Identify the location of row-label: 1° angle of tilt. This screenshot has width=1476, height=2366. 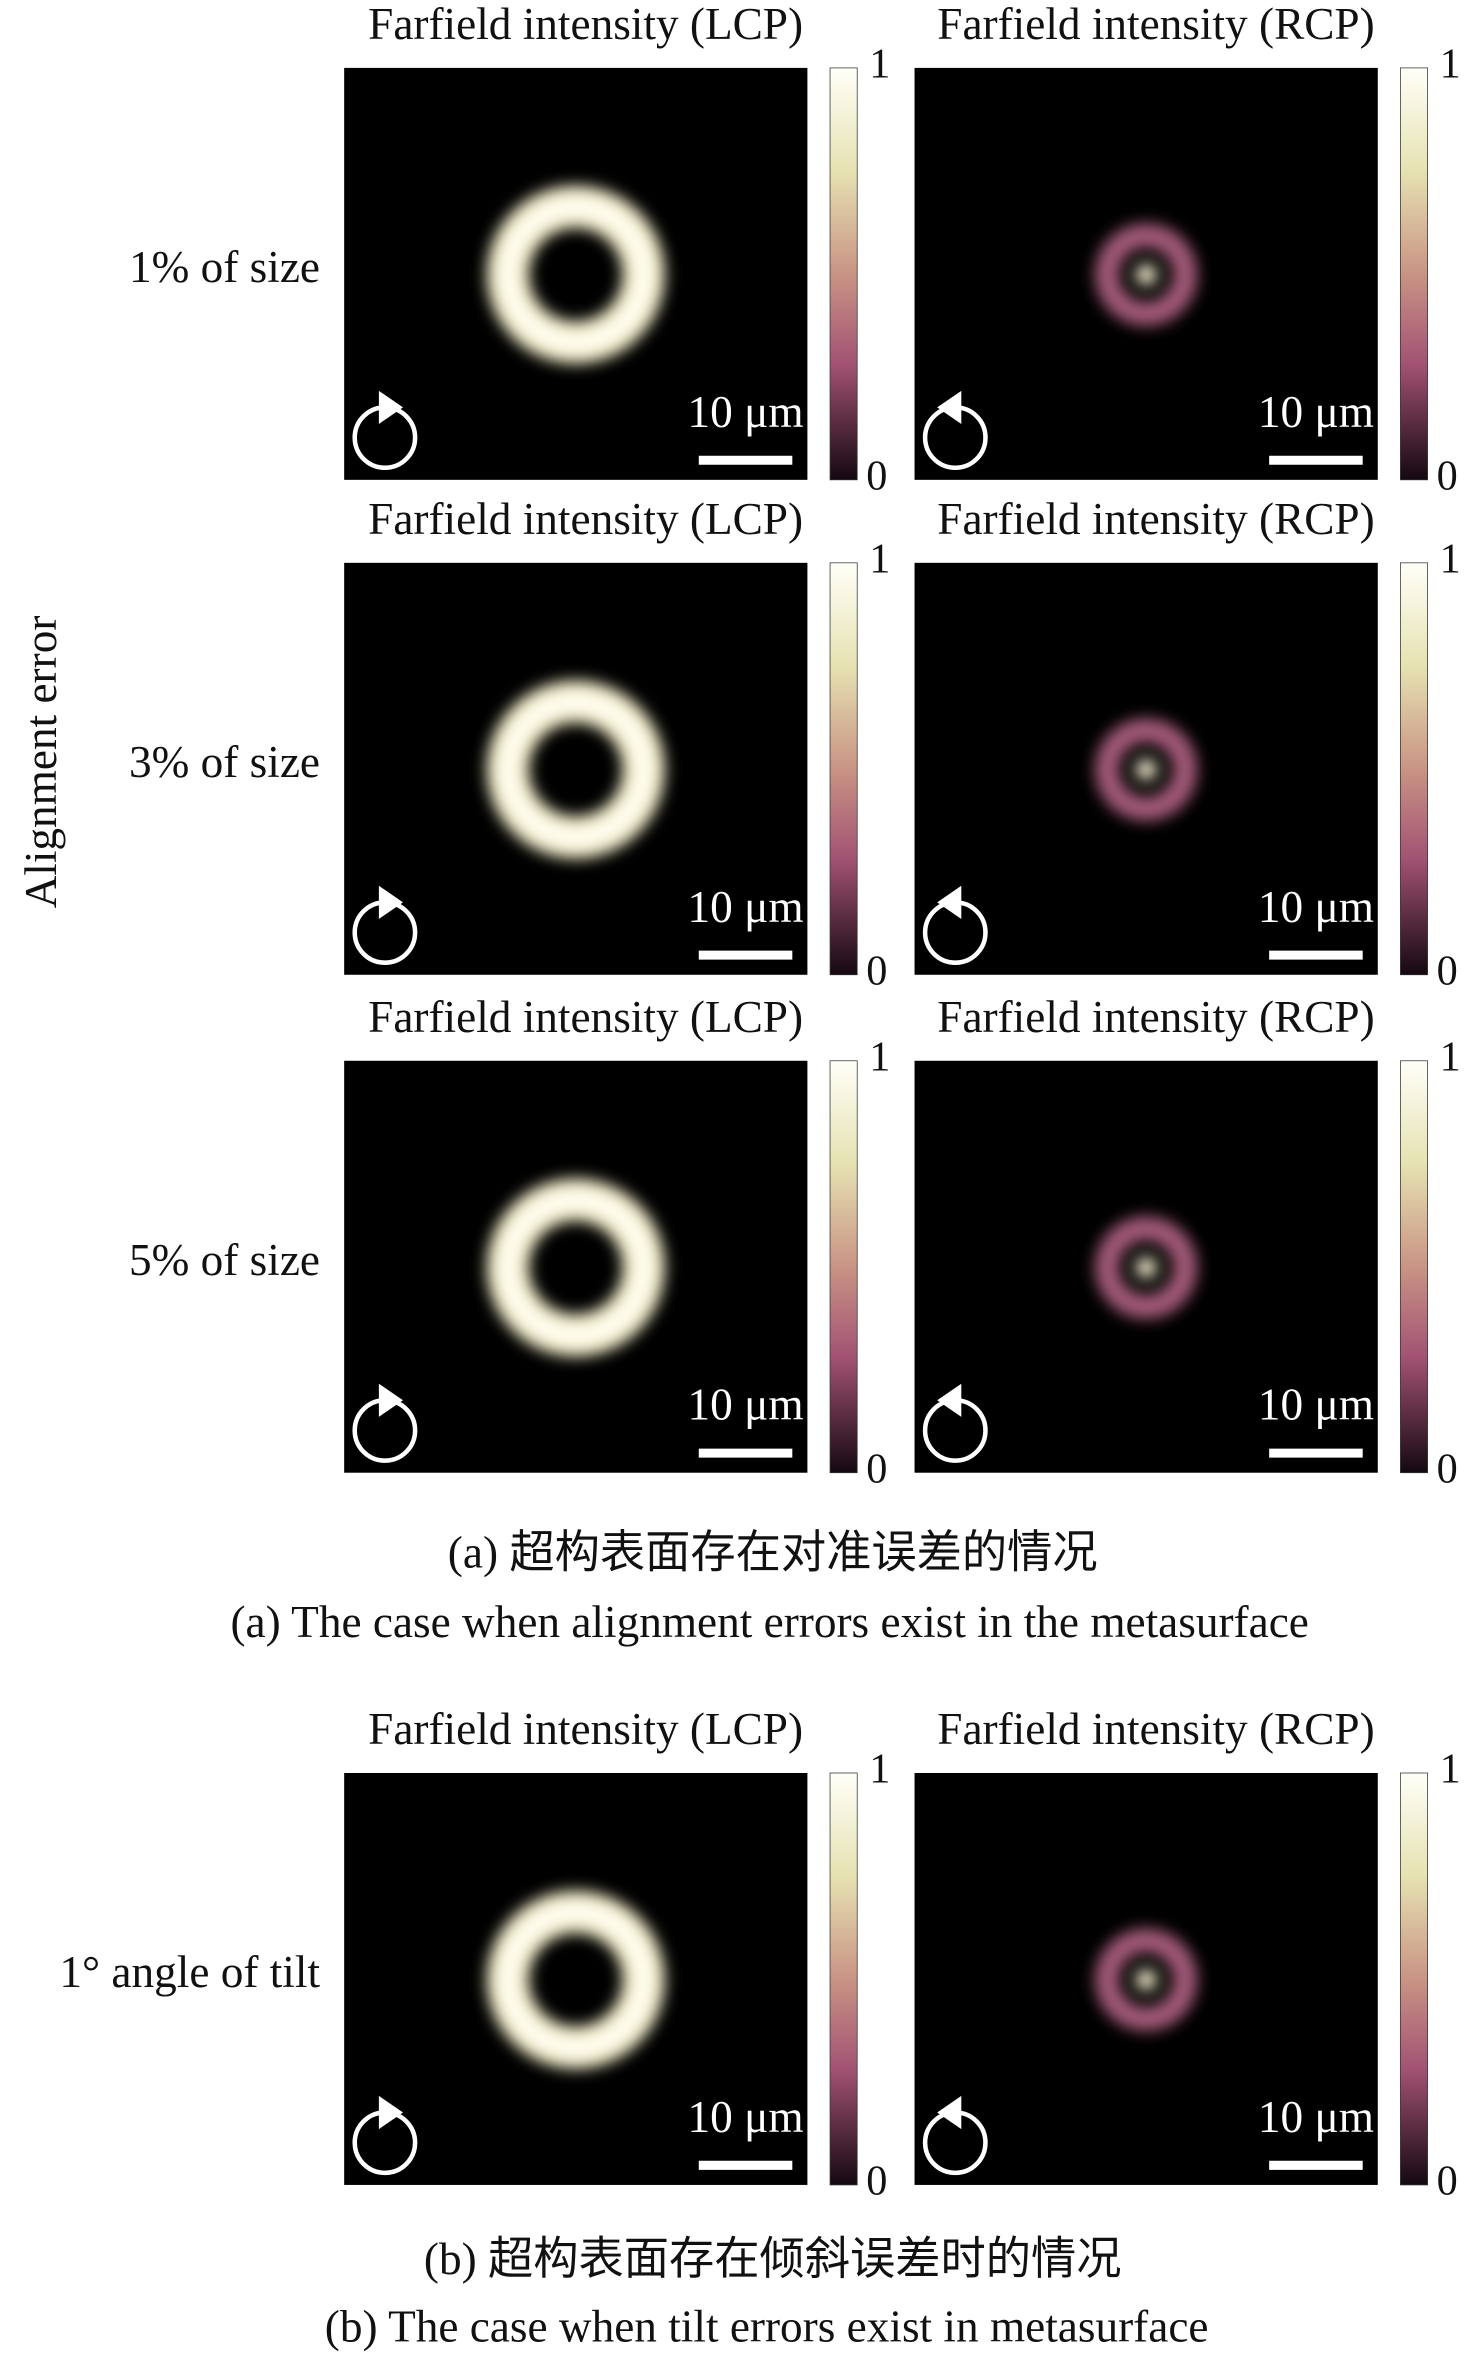
(189, 1972).